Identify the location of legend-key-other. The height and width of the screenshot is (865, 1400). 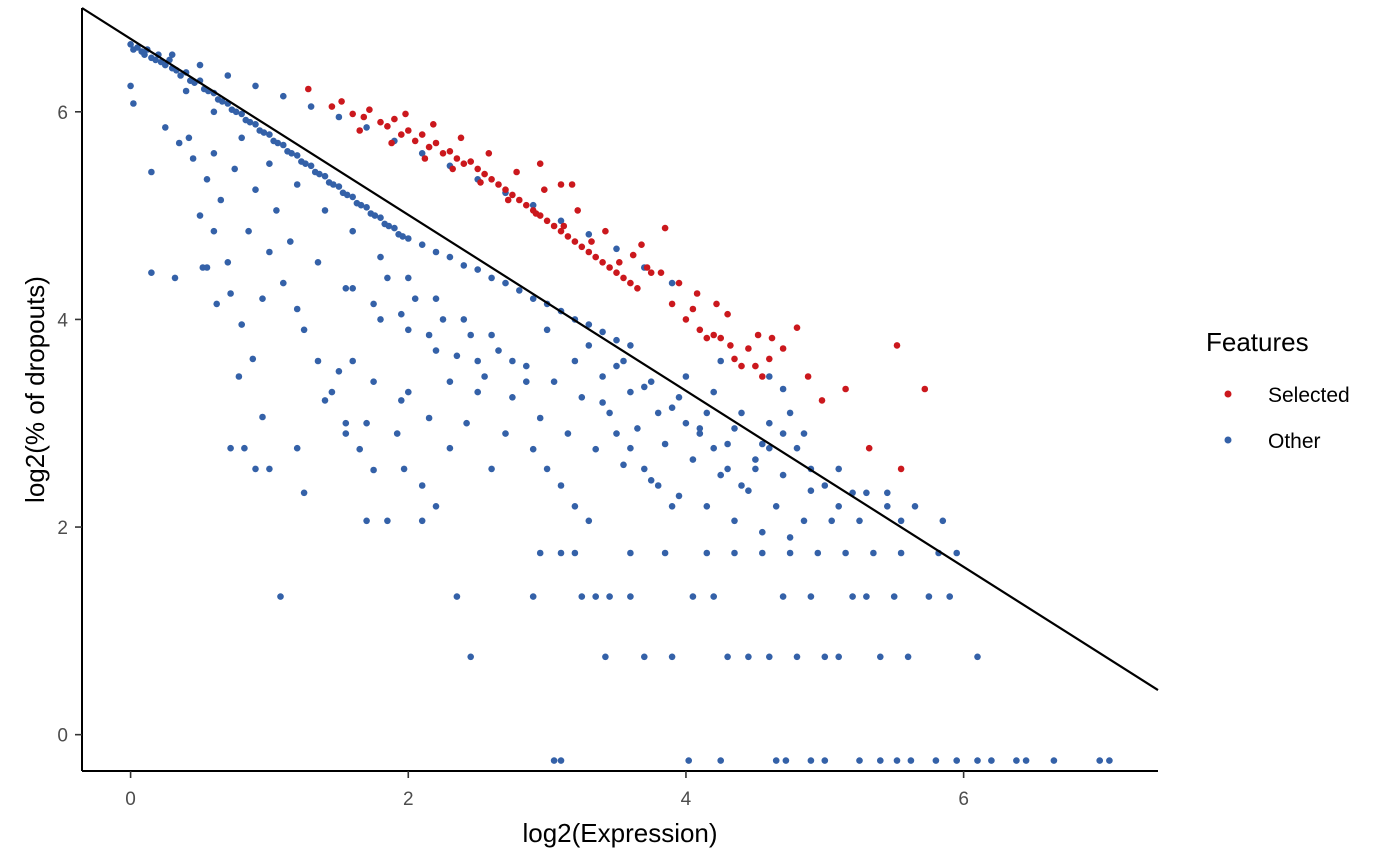
(1228, 440).